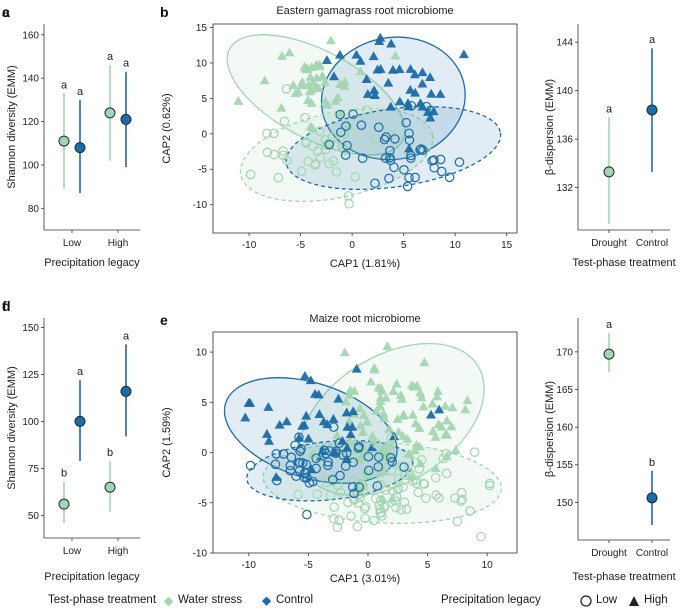 Image resolution: width=685 pixels, height=615 pixels. Describe the element at coordinates (4, 306) in the screenshot. I see `panel-label: f` at that location.